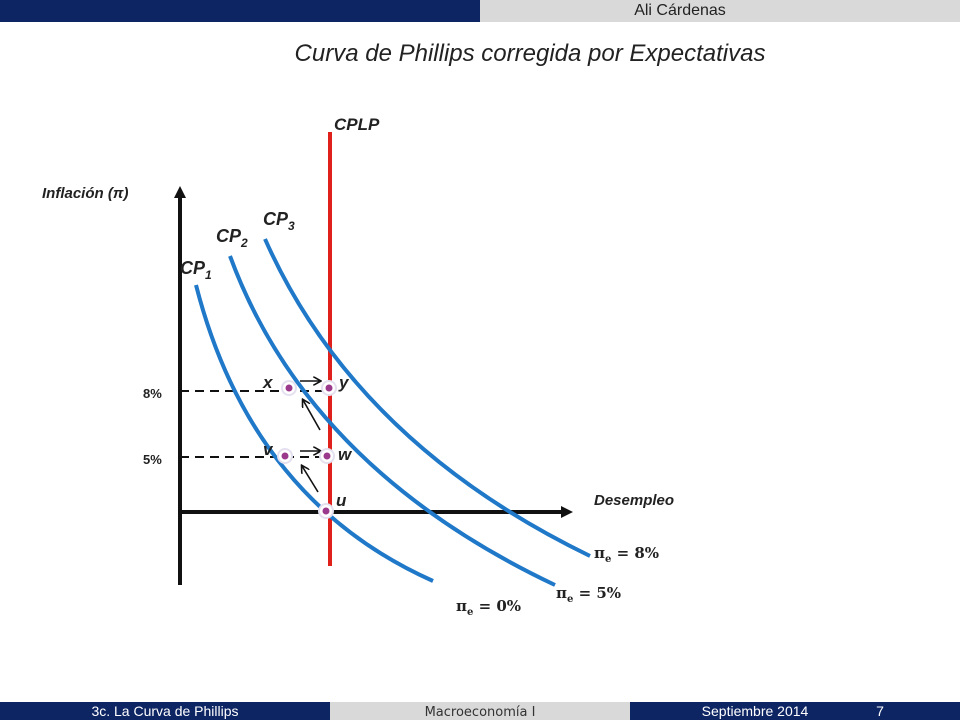  Describe the element at coordinates (357, 124) in the screenshot. I see `cplp-label: CPLP` at that location.